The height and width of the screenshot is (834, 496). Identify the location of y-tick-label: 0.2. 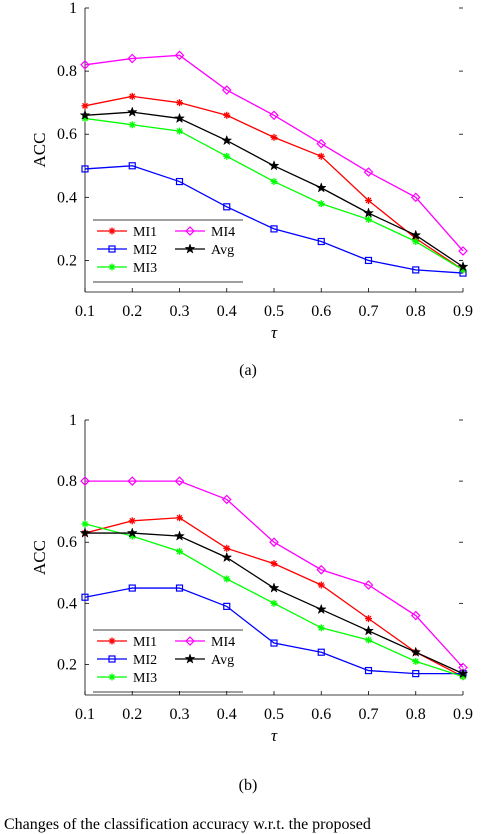
(67, 260).